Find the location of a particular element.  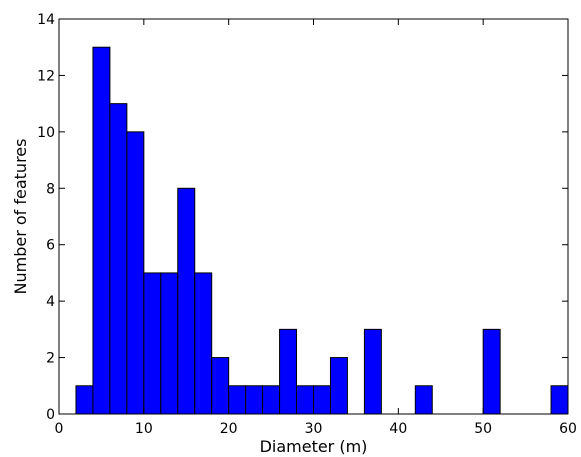

y-tick-label: 14 is located at coordinates (46, 20).